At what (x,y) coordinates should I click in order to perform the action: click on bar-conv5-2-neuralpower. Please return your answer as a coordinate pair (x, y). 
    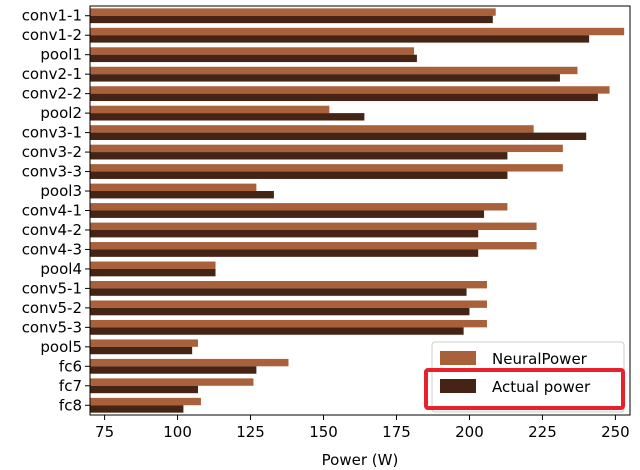
    Looking at the image, I should click on (288, 304).